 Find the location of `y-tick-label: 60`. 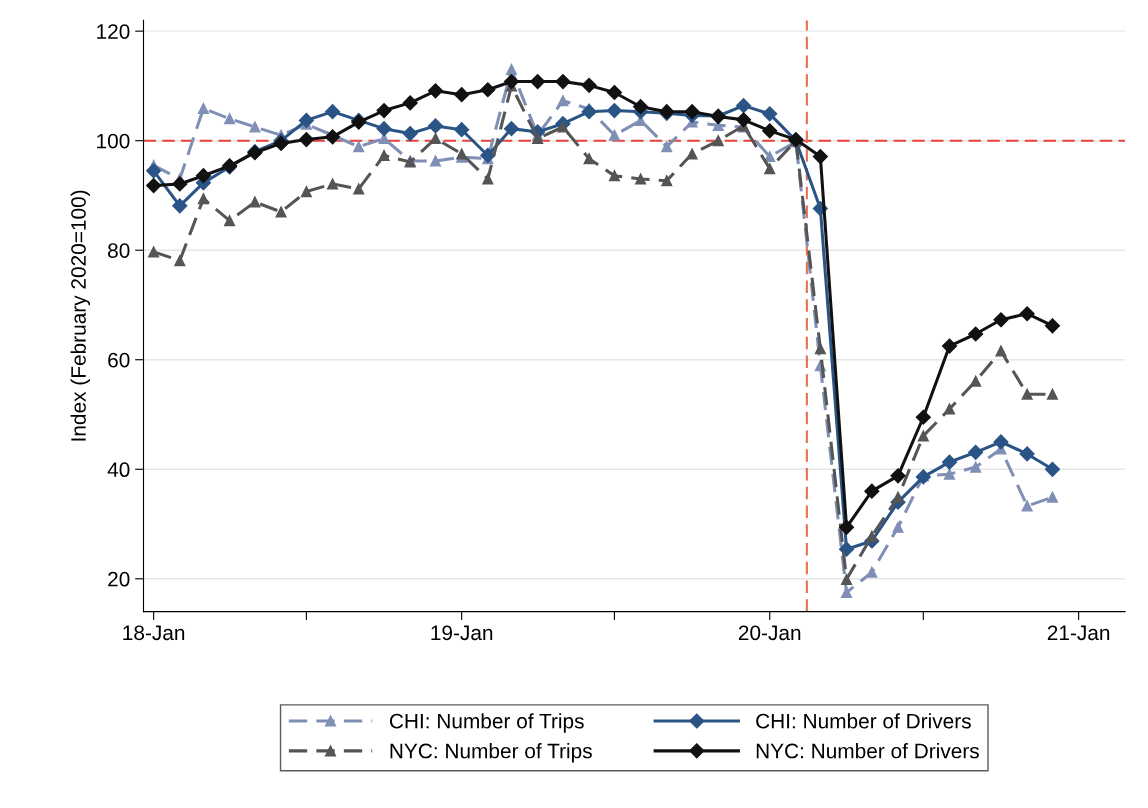

y-tick-label: 60 is located at coordinates (119, 360).